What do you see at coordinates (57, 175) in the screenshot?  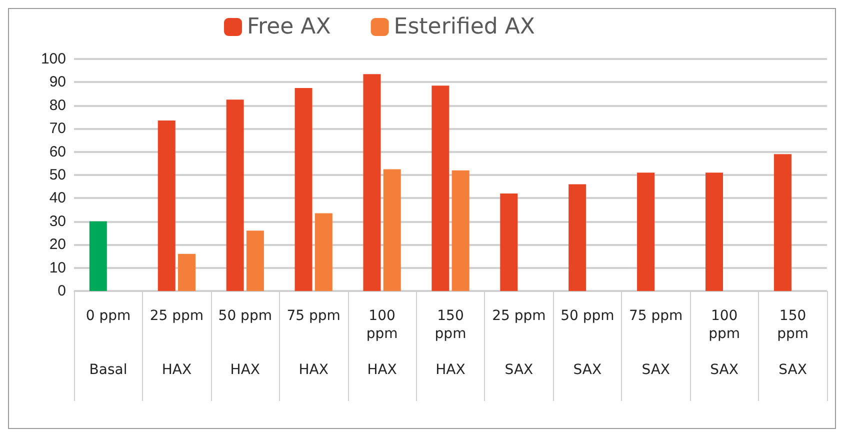 I see `y-tick-label: 50` at bounding box center [57, 175].